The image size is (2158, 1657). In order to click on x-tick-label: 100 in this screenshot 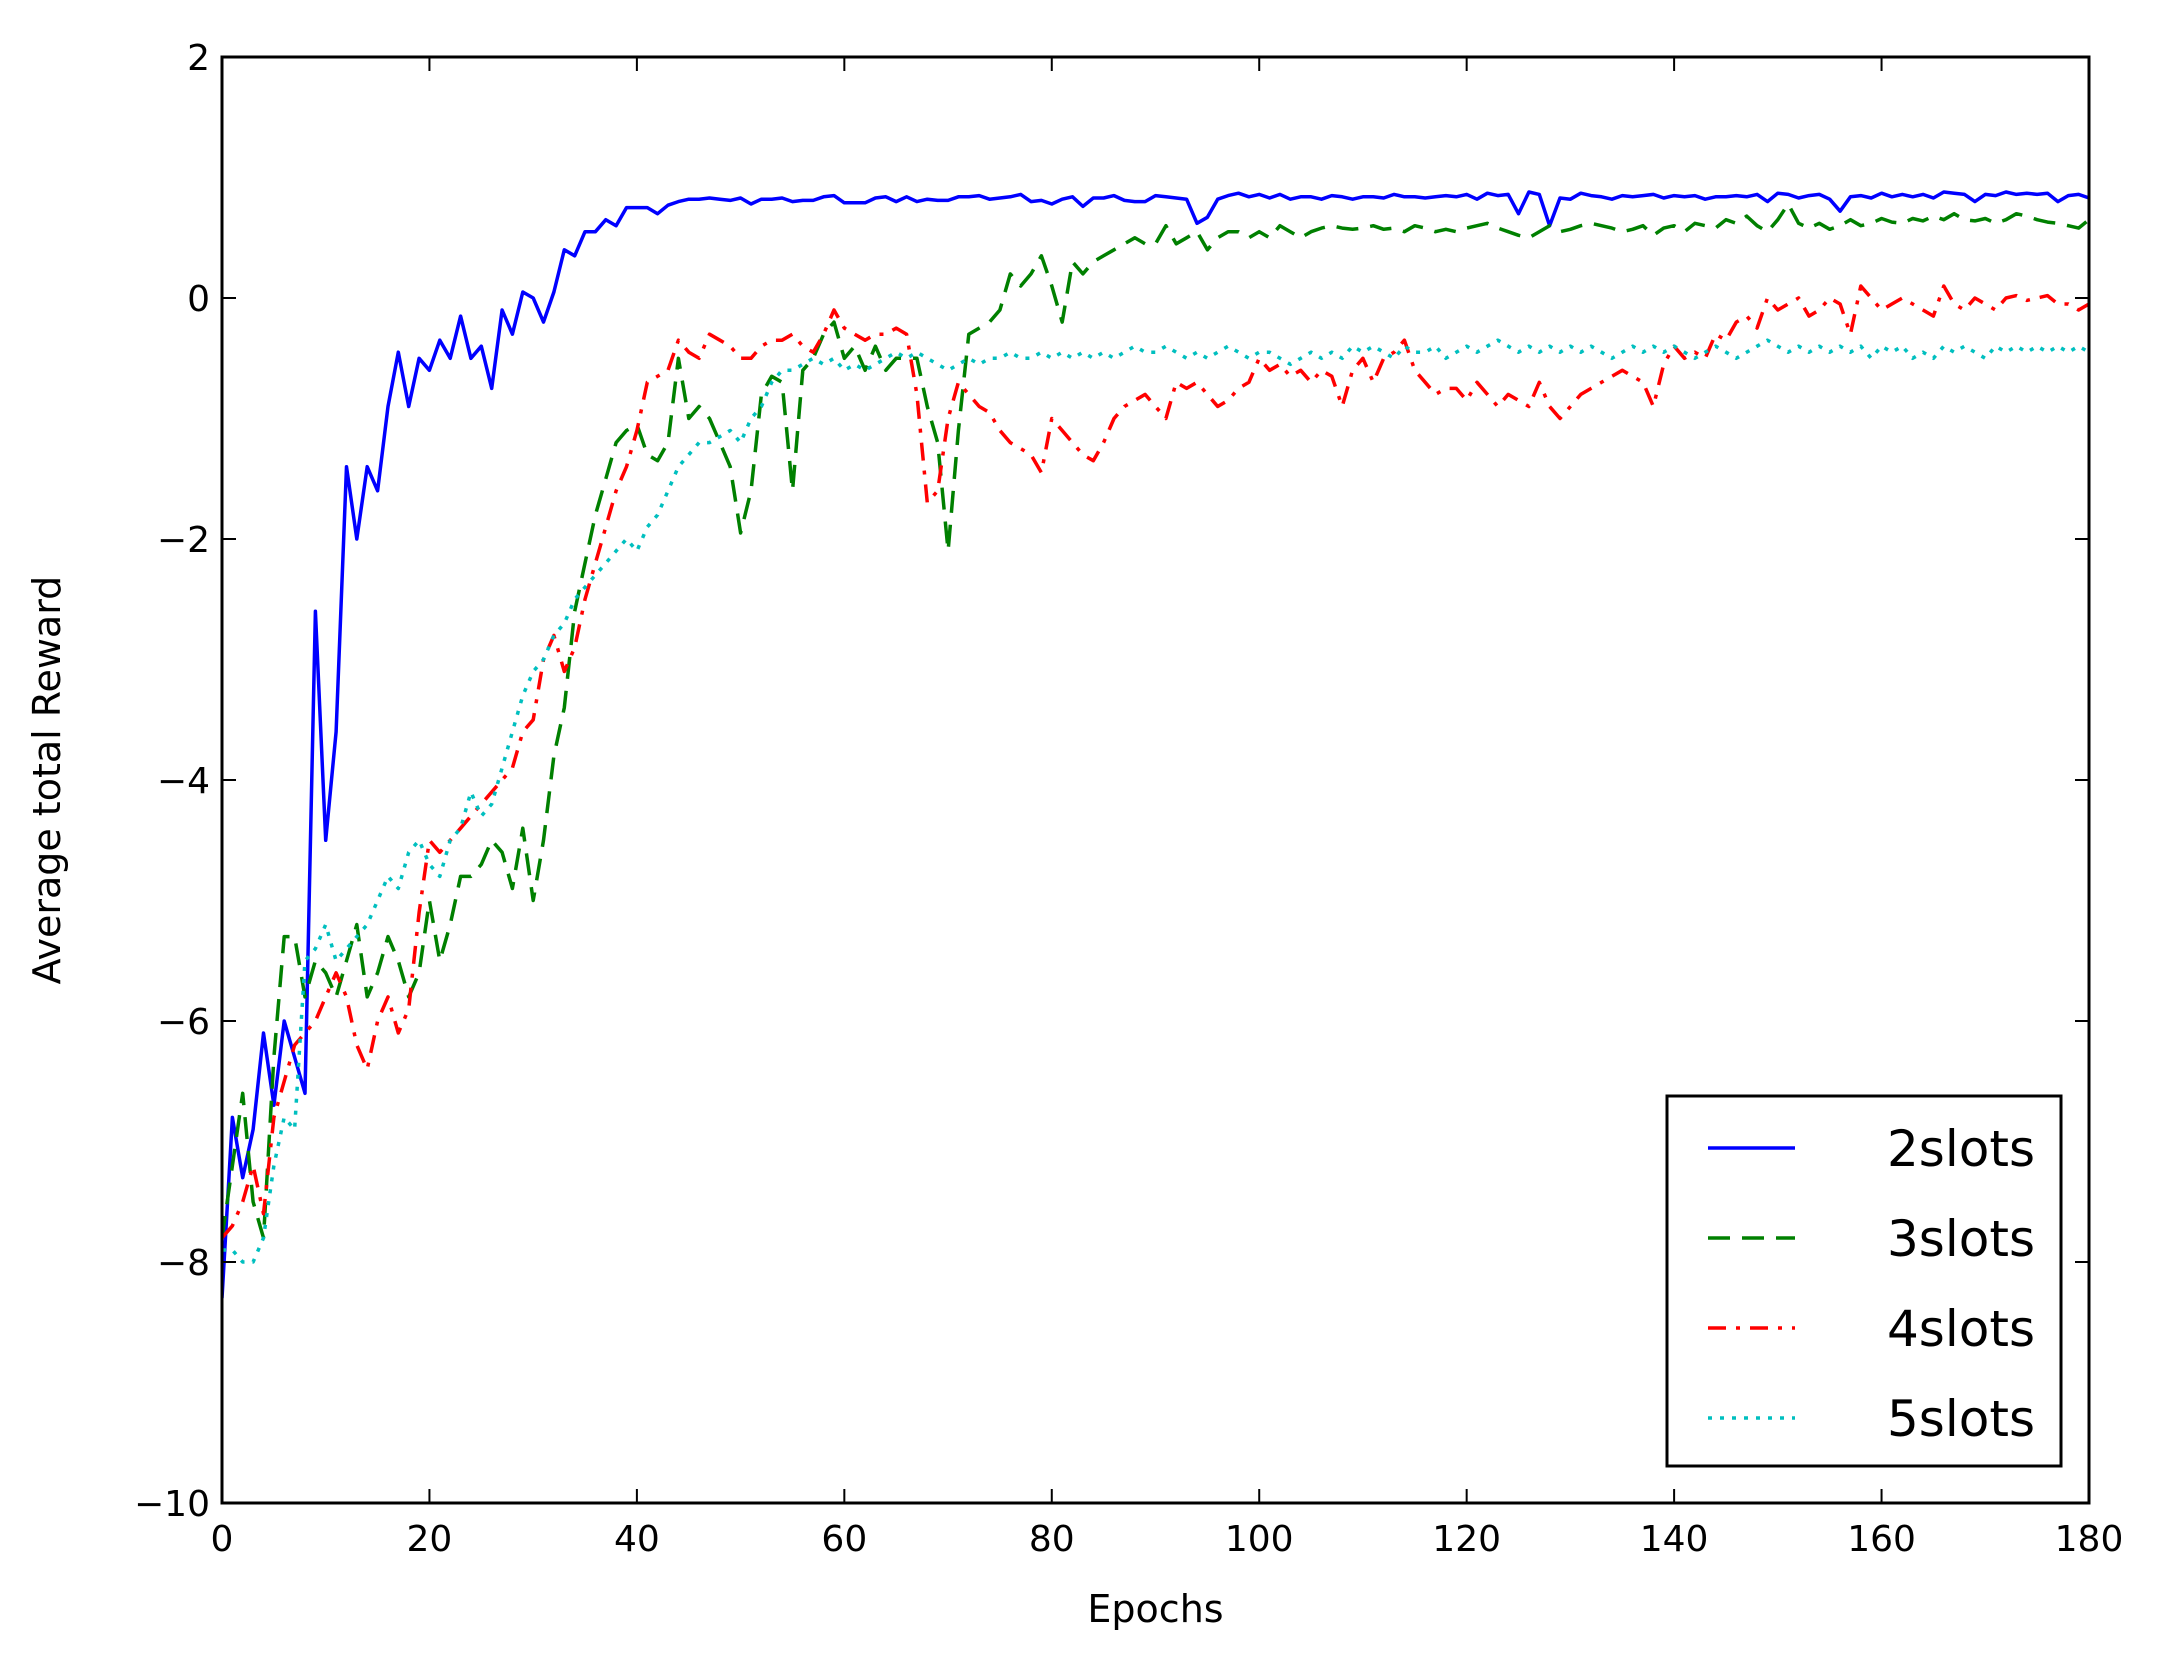, I will do `click(1259, 1539)`.